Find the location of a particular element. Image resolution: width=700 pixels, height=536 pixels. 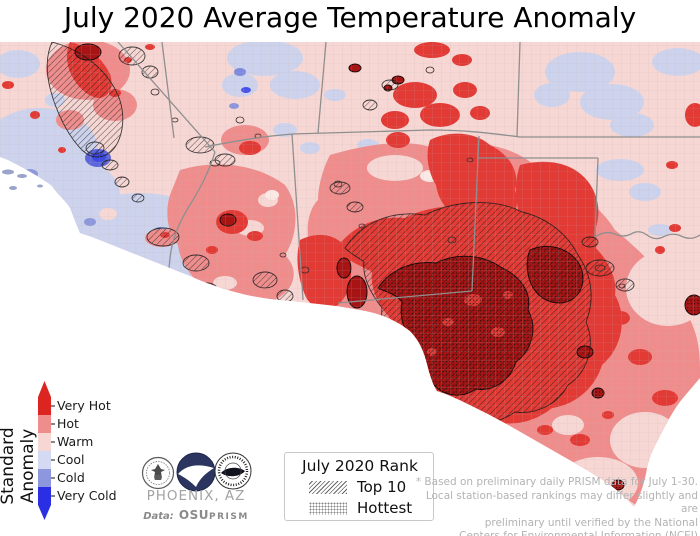

colorbar-label-very-cold: Very Cold is located at coordinates (87, 495).